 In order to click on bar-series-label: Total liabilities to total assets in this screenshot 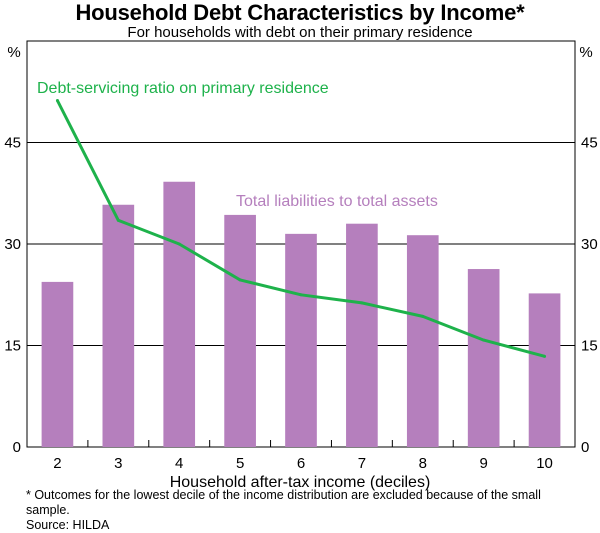, I will do `click(337, 201)`.